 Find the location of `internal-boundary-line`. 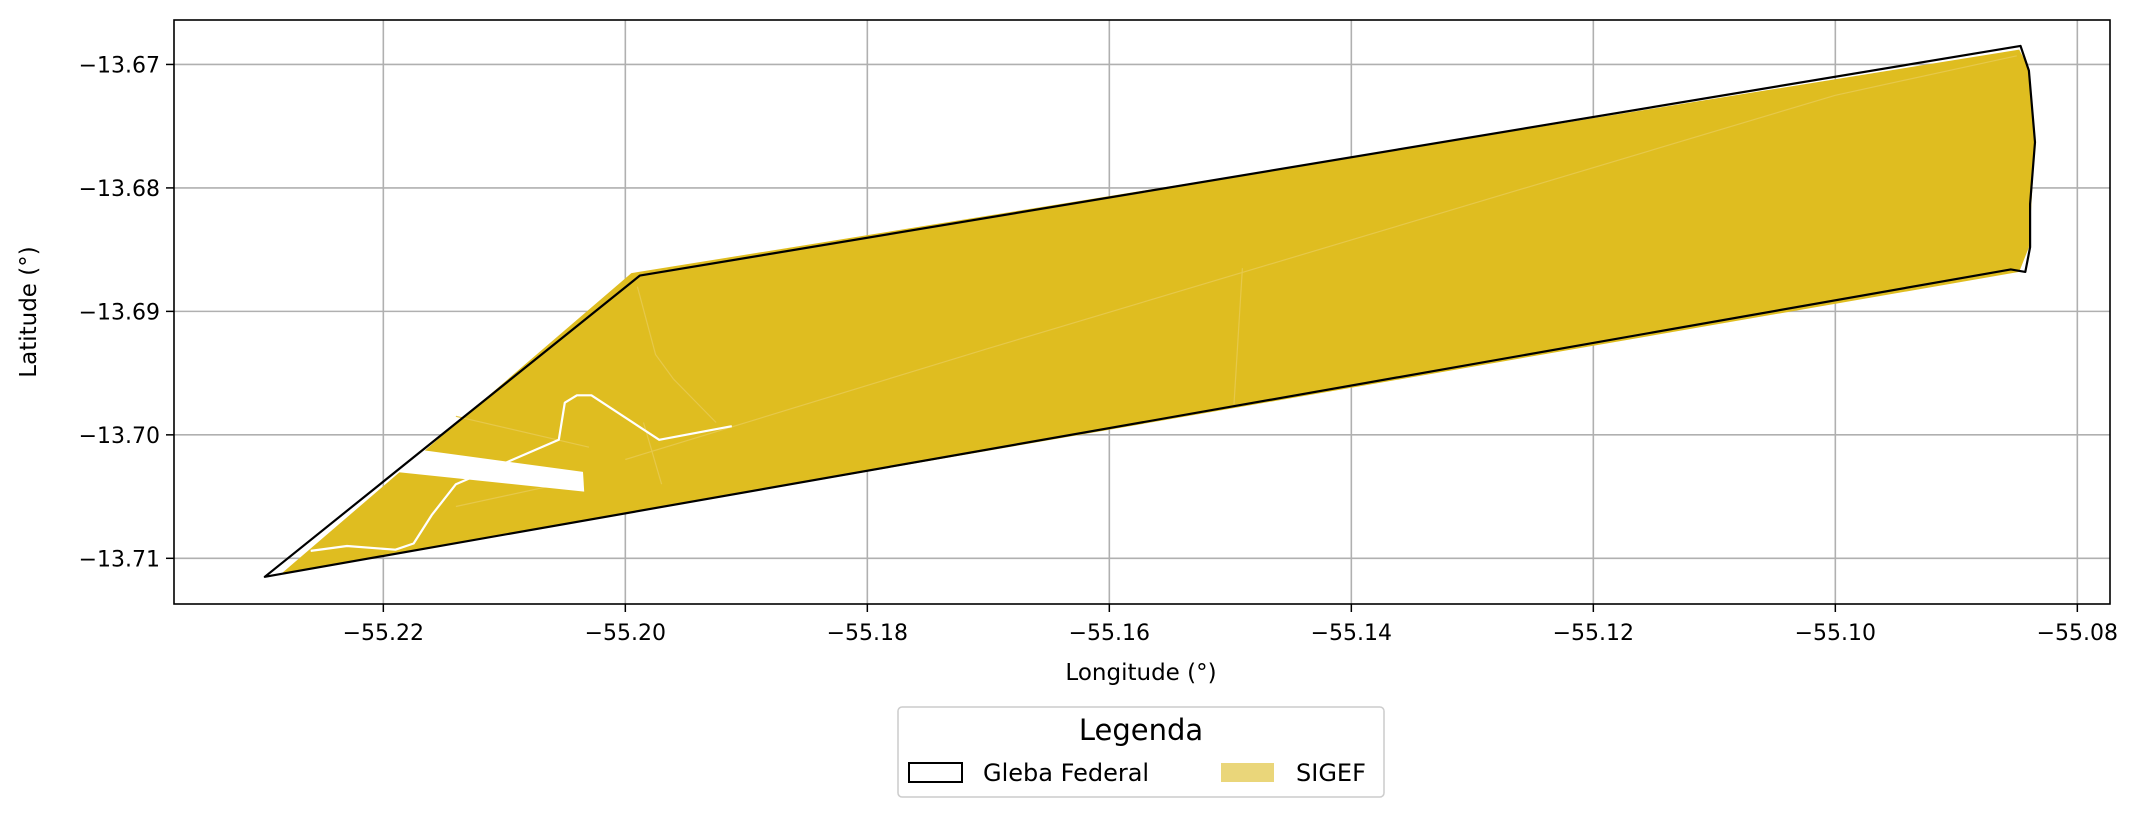

internal-boundary-line is located at coordinates (521, 473).